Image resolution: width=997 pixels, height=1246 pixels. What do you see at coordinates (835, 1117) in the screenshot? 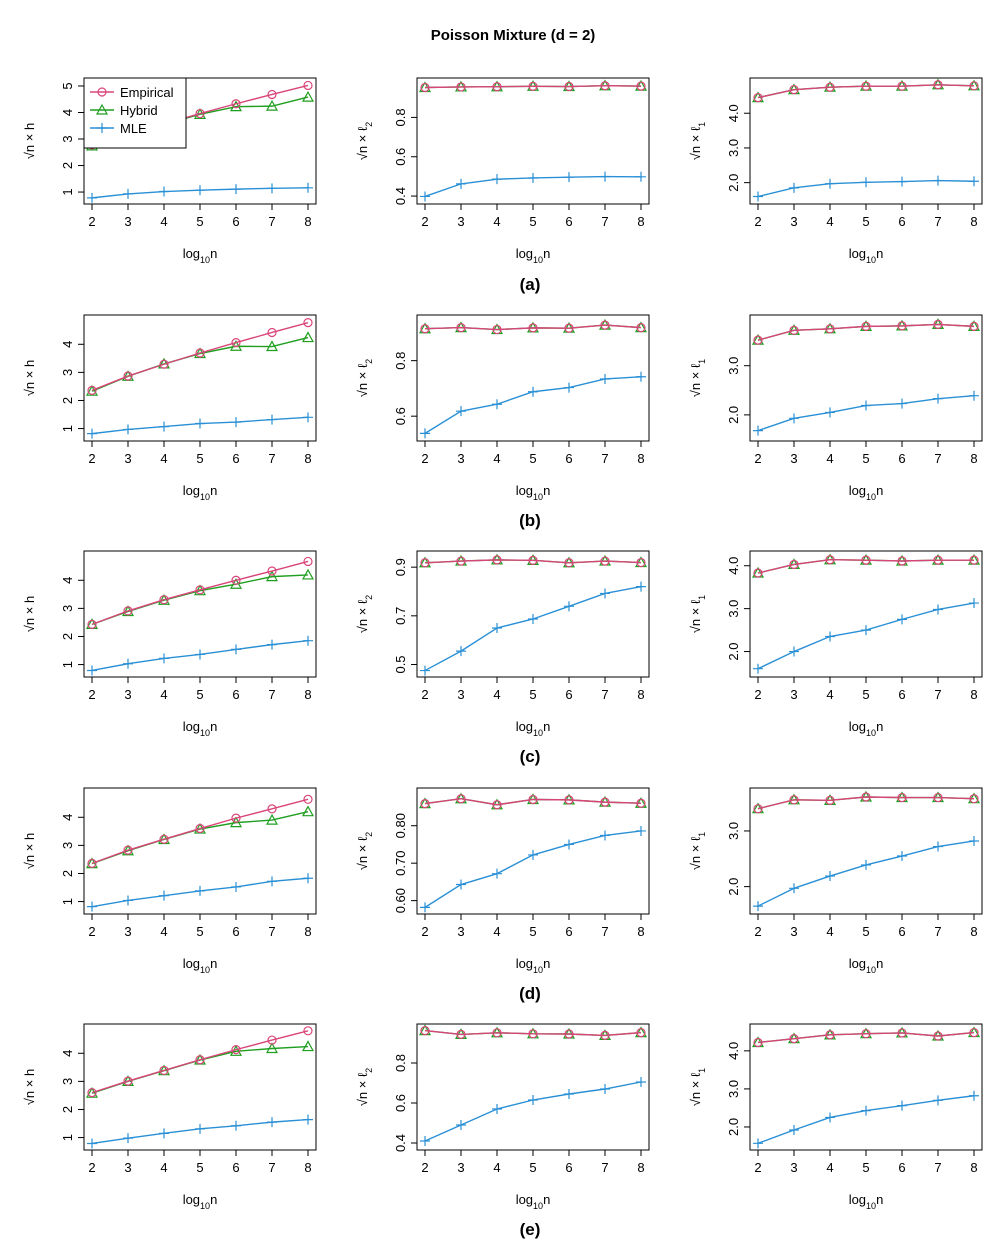
I see `chart-panel-e-3: 2 3 4 5 6 7 8 2.0 3.0 4.0 log10n √n × ℓ1` at bounding box center [835, 1117].